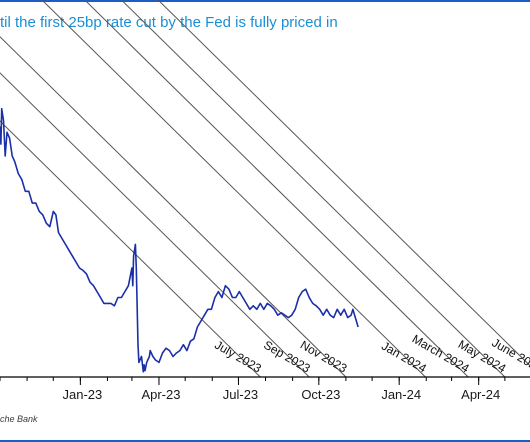 The width and height of the screenshot is (530, 442). Describe the element at coordinates (401, 394) in the screenshot. I see `x-tick-label-4: Jan-24` at that location.